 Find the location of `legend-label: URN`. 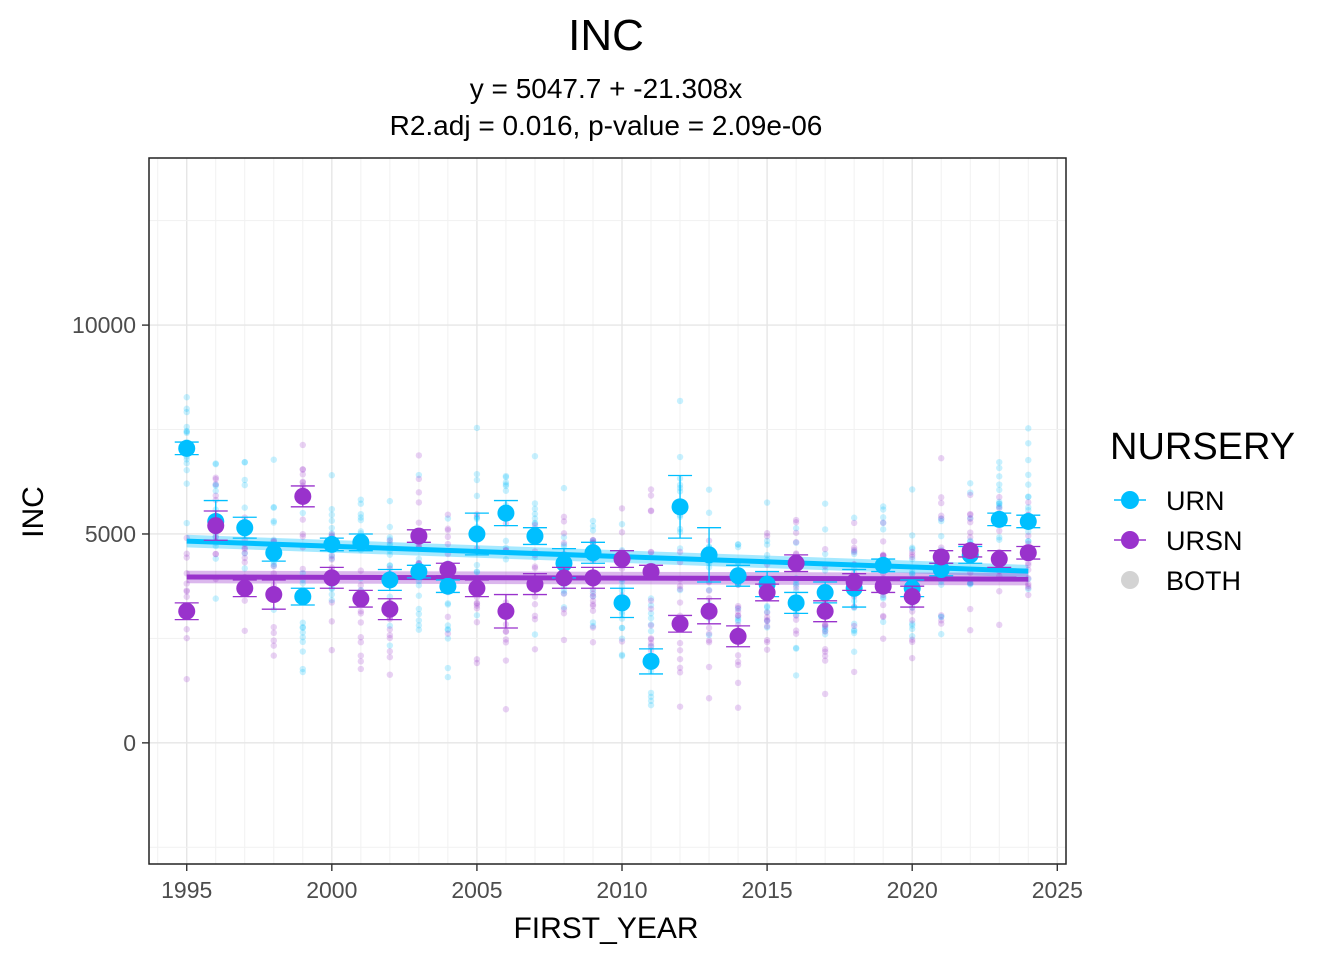

legend-label: URN is located at coordinates (1195, 501).